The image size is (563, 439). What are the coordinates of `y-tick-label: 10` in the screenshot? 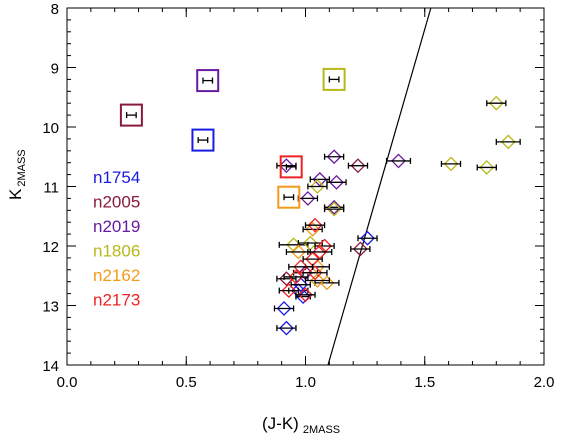 It's located at (50, 128).